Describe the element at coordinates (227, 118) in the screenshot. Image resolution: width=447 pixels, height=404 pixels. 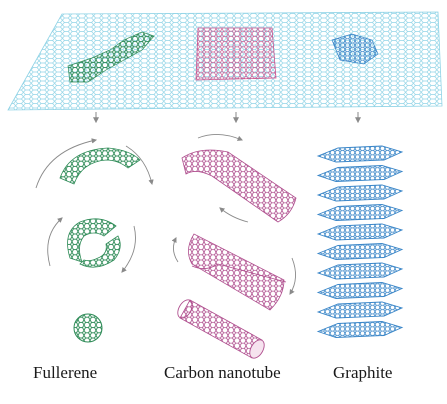
I see `down-arrows` at that location.